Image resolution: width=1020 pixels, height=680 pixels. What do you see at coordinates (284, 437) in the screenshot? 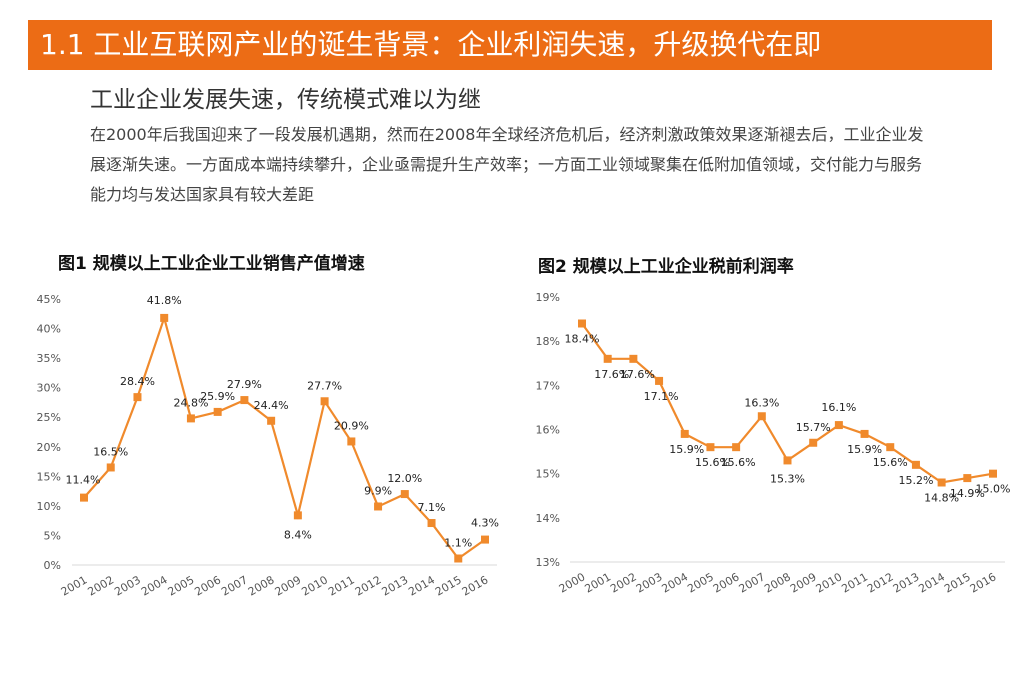
I see `series-line` at bounding box center [284, 437].